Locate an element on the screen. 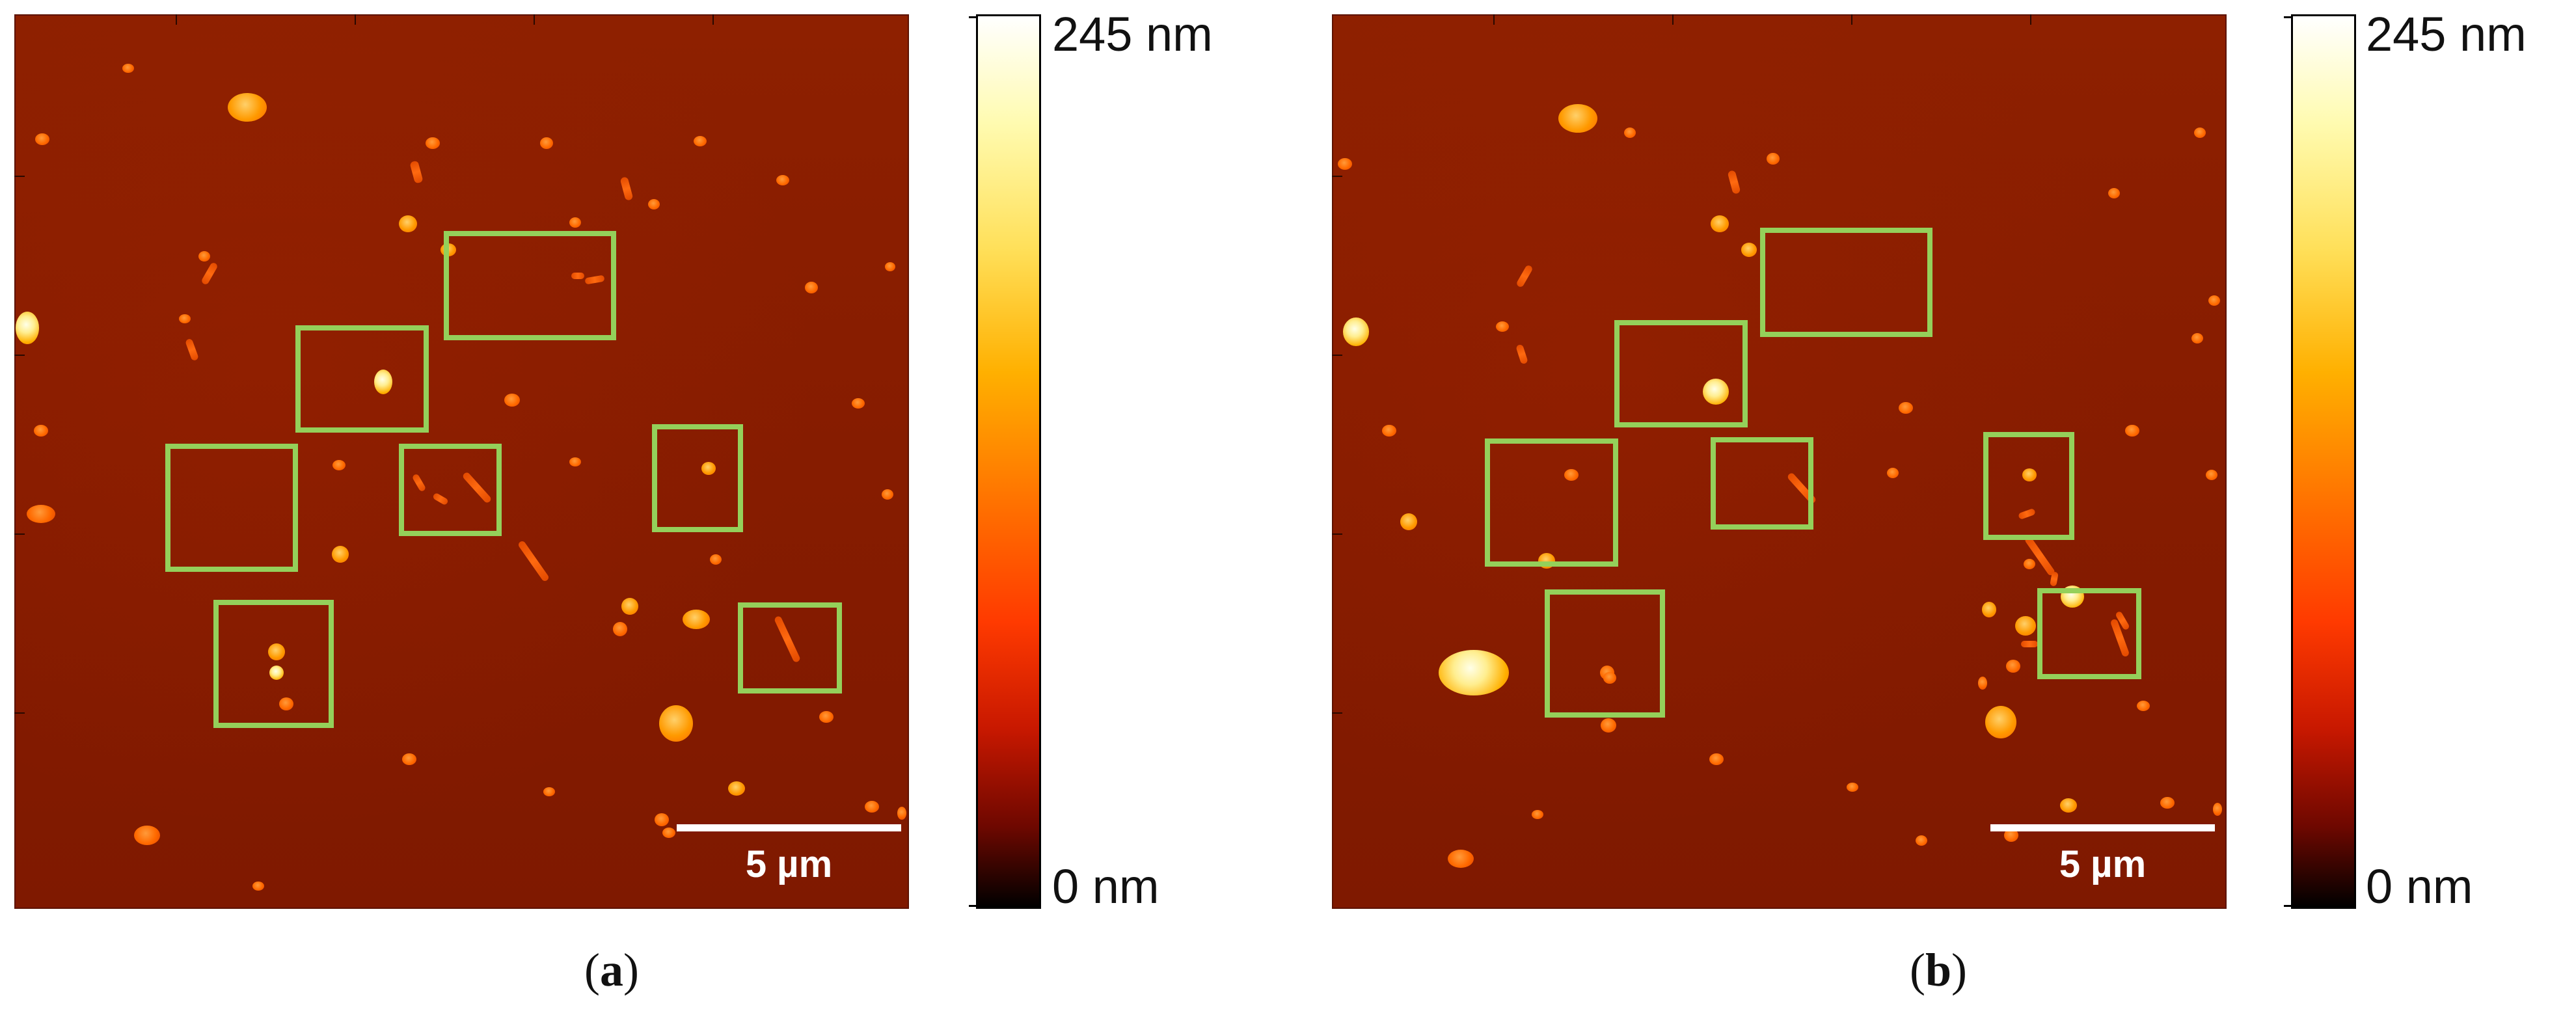 The image size is (2576, 1024). height-colorbar-b is located at coordinates (2320, 461).